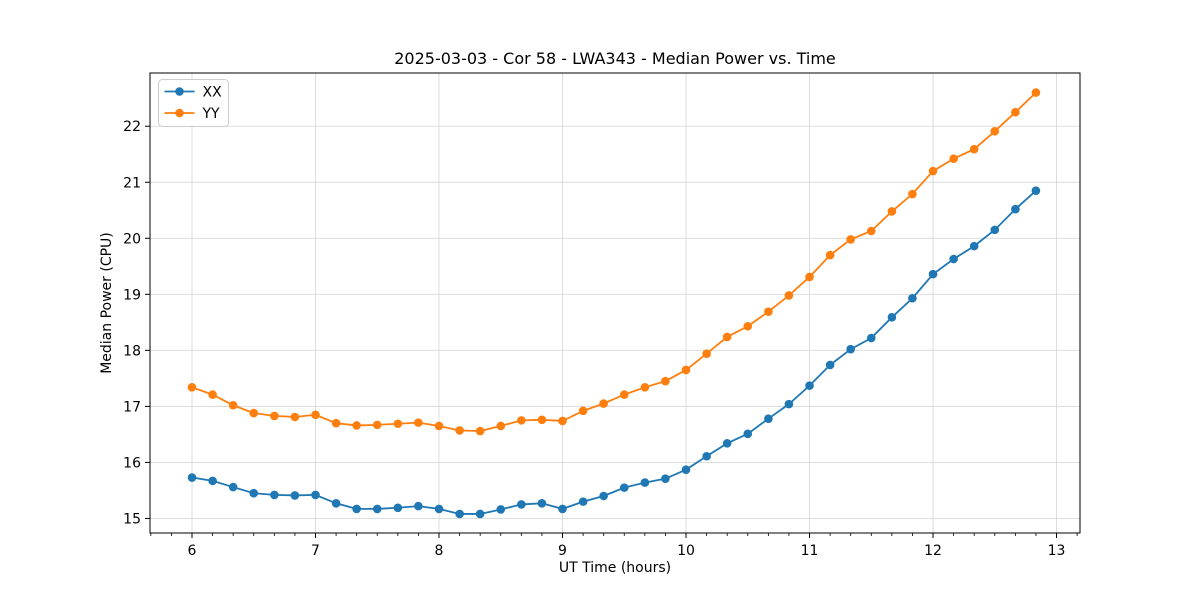 The height and width of the screenshot is (604, 1200). What do you see at coordinates (132, 463) in the screenshot?
I see `y-tick-label: 16` at bounding box center [132, 463].